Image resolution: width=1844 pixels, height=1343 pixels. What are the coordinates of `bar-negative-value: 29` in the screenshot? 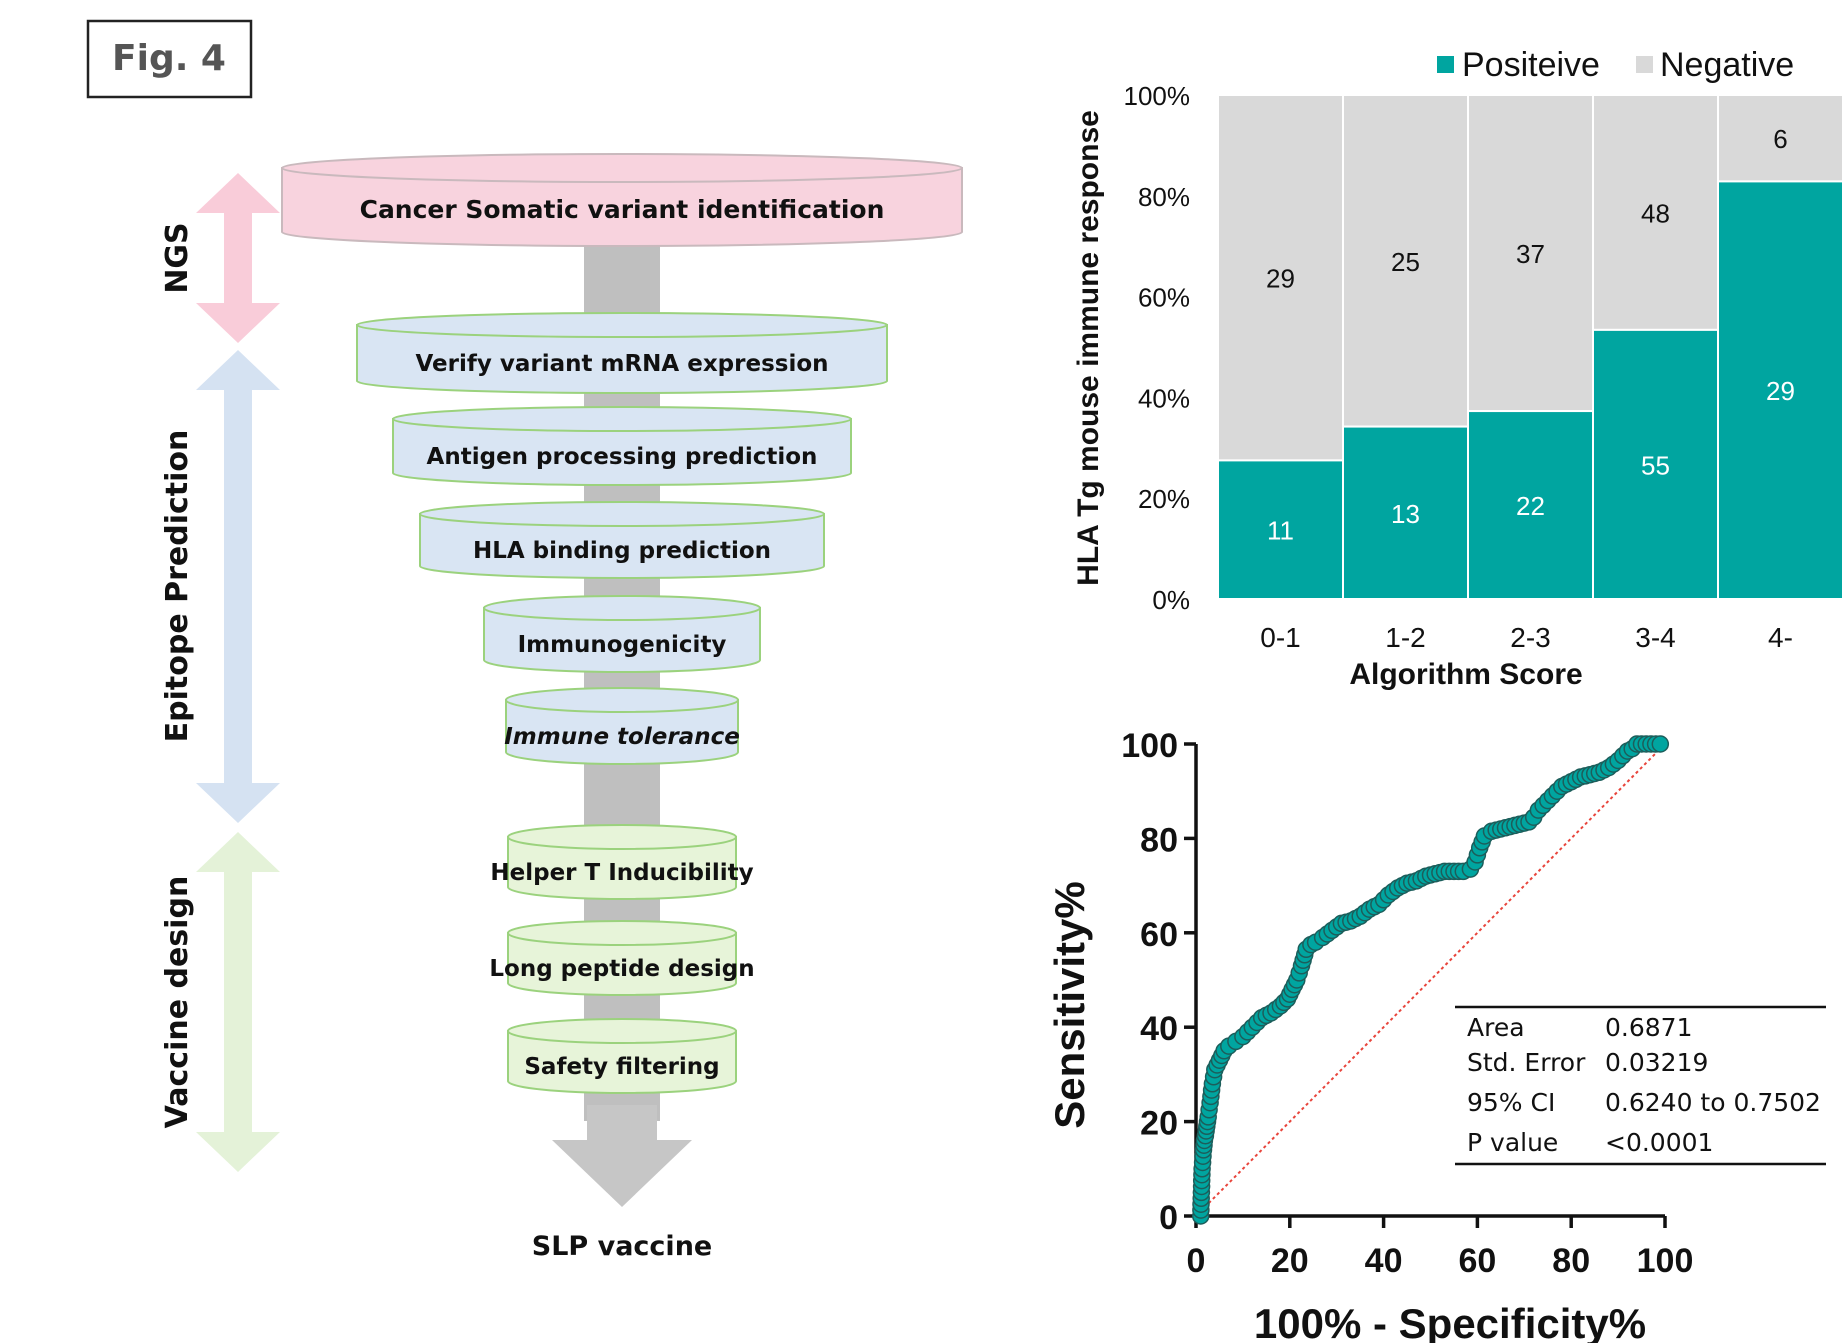 It's located at (1280, 279).